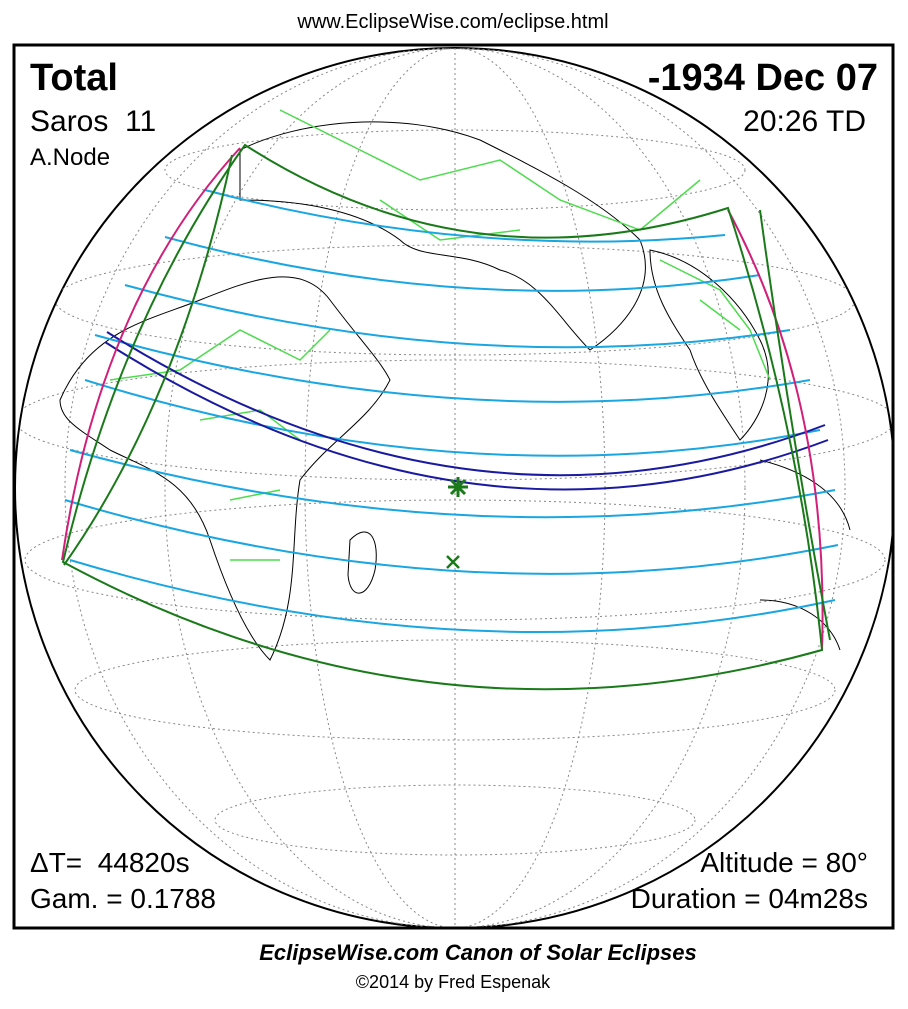 The width and height of the screenshot is (908, 1009). I want to click on saros: Saros 11, so click(93, 121).